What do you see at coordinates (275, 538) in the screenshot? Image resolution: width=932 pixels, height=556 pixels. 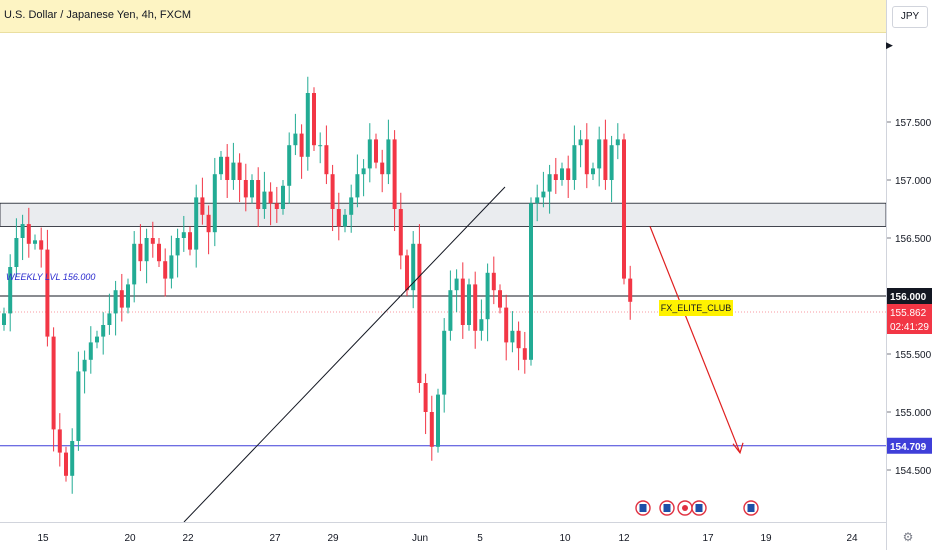 I see `x-tick-label: 27` at bounding box center [275, 538].